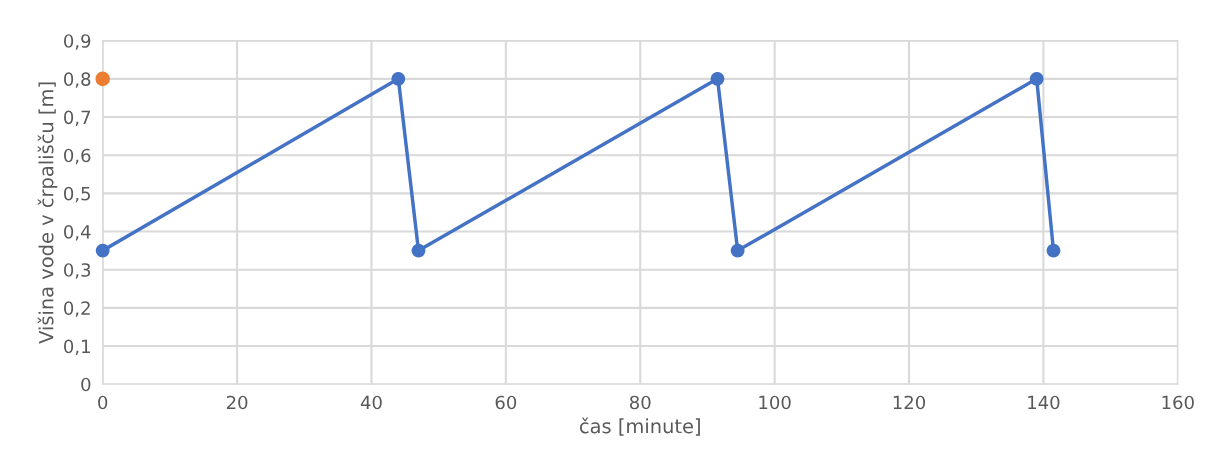 The width and height of the screenshot is (1208, 452). I want to click on y-tick-label: 0,8, so click(77, 80).